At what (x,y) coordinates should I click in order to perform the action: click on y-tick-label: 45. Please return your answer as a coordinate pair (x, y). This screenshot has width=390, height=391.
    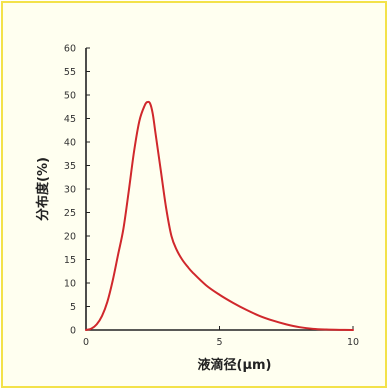
    Looking at the image, I should click on (70, 119).